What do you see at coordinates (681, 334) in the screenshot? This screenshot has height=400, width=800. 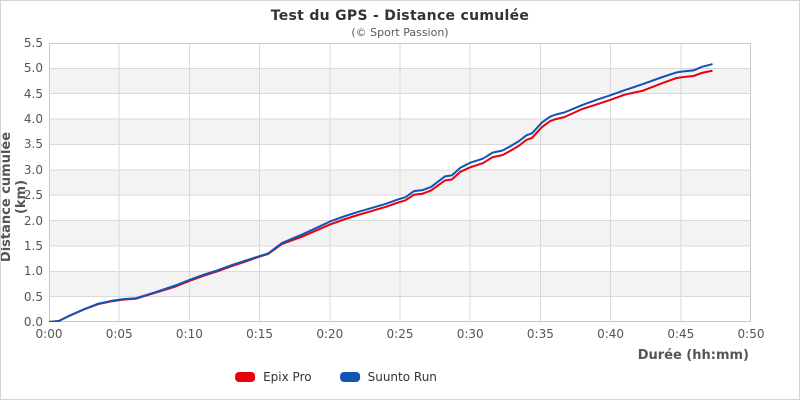 I see `x-tick-label: 0:45` at bounding box center [681, 334].